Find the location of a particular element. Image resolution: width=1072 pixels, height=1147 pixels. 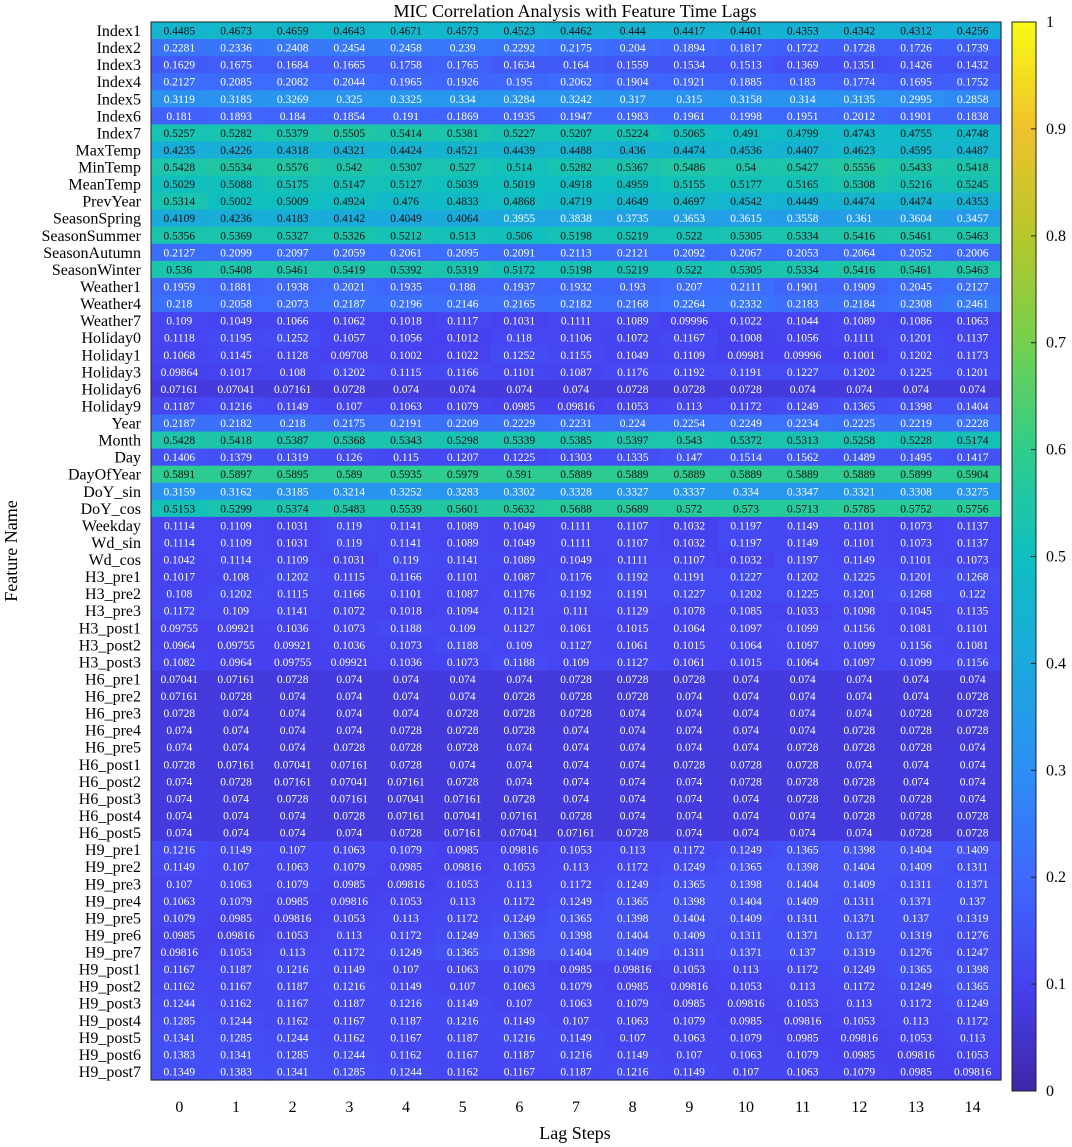

row-label: MeanTemp is located at coordinates (104, 185).